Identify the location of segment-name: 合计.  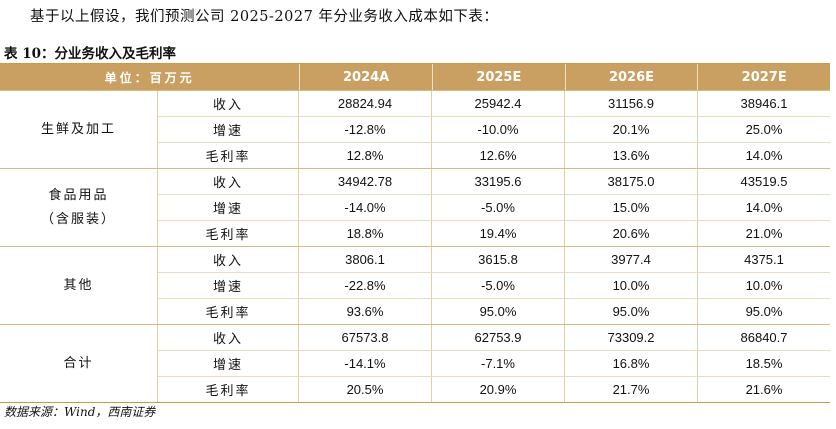
(79, 363).